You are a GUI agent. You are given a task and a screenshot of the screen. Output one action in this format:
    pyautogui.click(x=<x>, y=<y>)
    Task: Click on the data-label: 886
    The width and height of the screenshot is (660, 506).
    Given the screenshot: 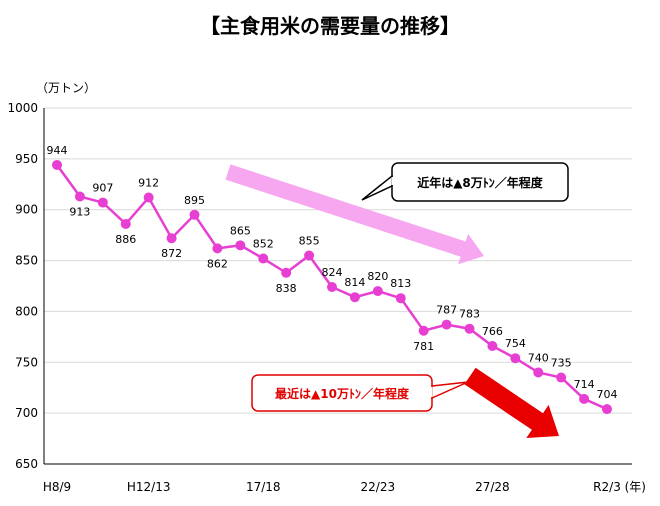 What is the action you would take?
    pyautogui.click(x=125, y=239)
    